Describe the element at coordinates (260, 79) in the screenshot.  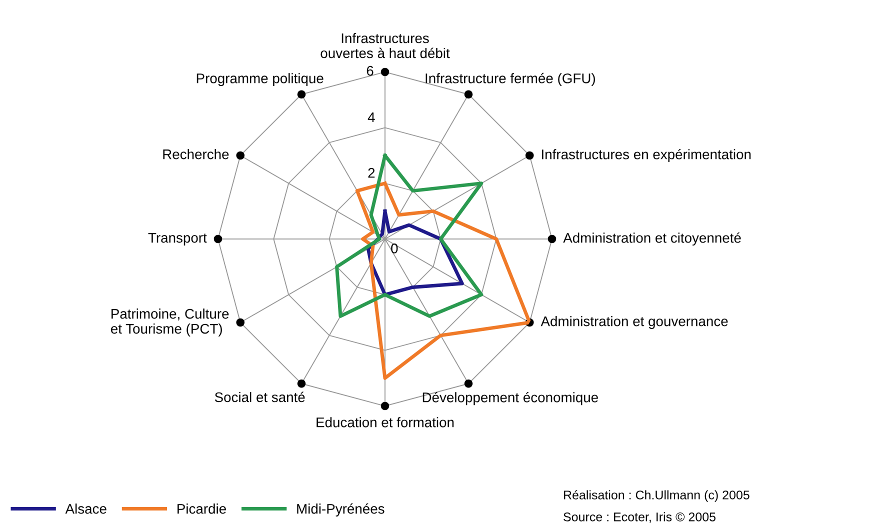
I see `spoke-label: Programme politique` at that location.